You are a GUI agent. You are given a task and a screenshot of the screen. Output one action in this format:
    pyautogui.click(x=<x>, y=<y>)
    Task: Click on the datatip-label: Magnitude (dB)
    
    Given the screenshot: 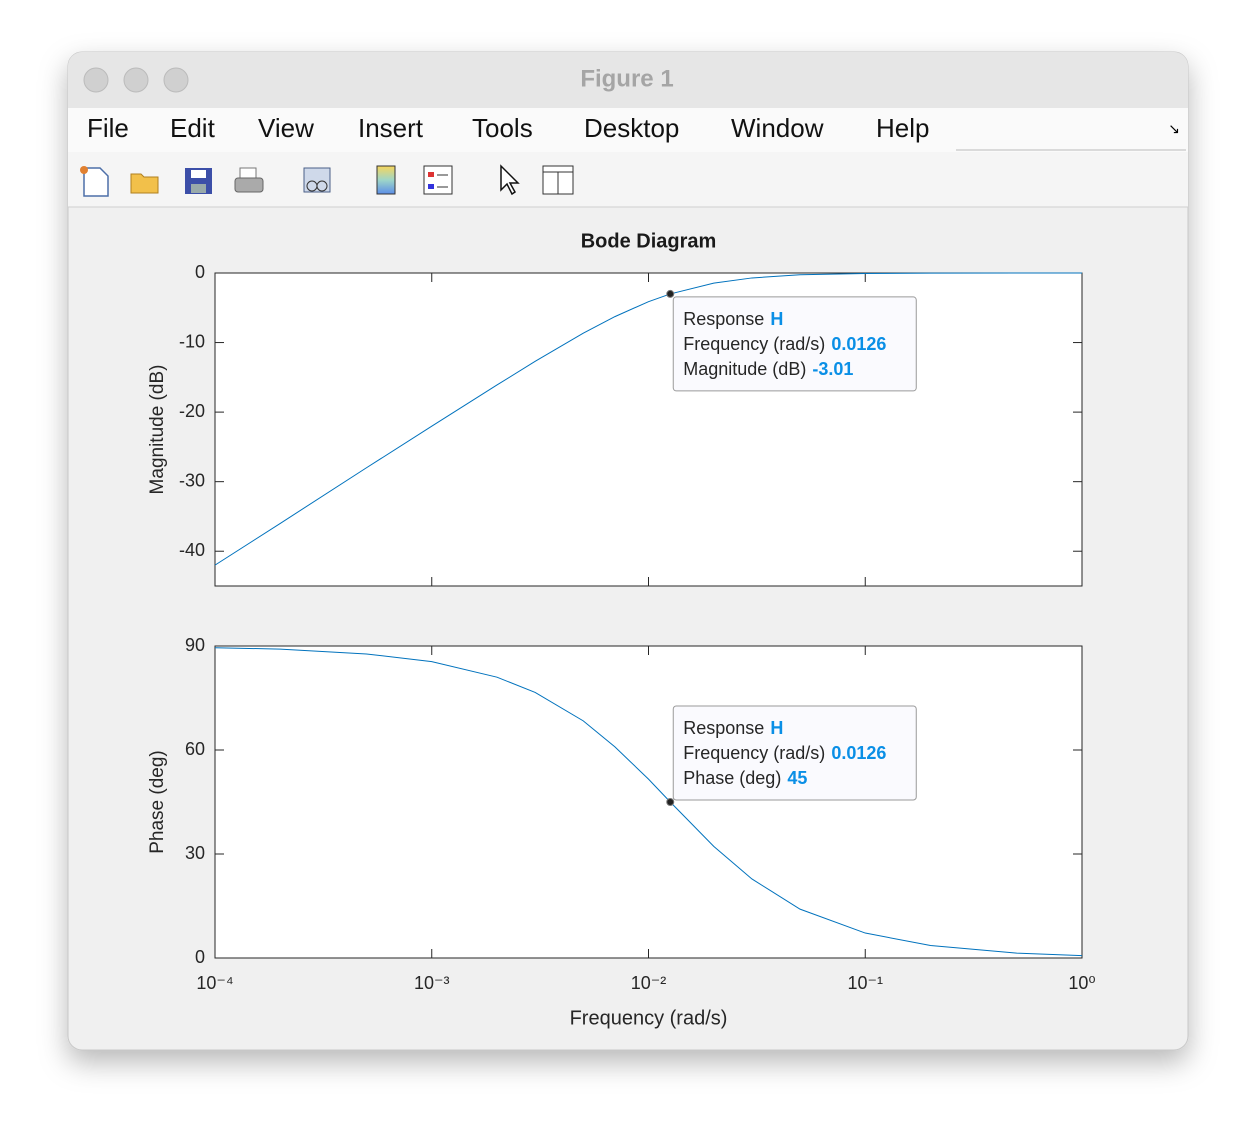 What is the action you would take?
    pyautogui.click(x=744, y=369)
    